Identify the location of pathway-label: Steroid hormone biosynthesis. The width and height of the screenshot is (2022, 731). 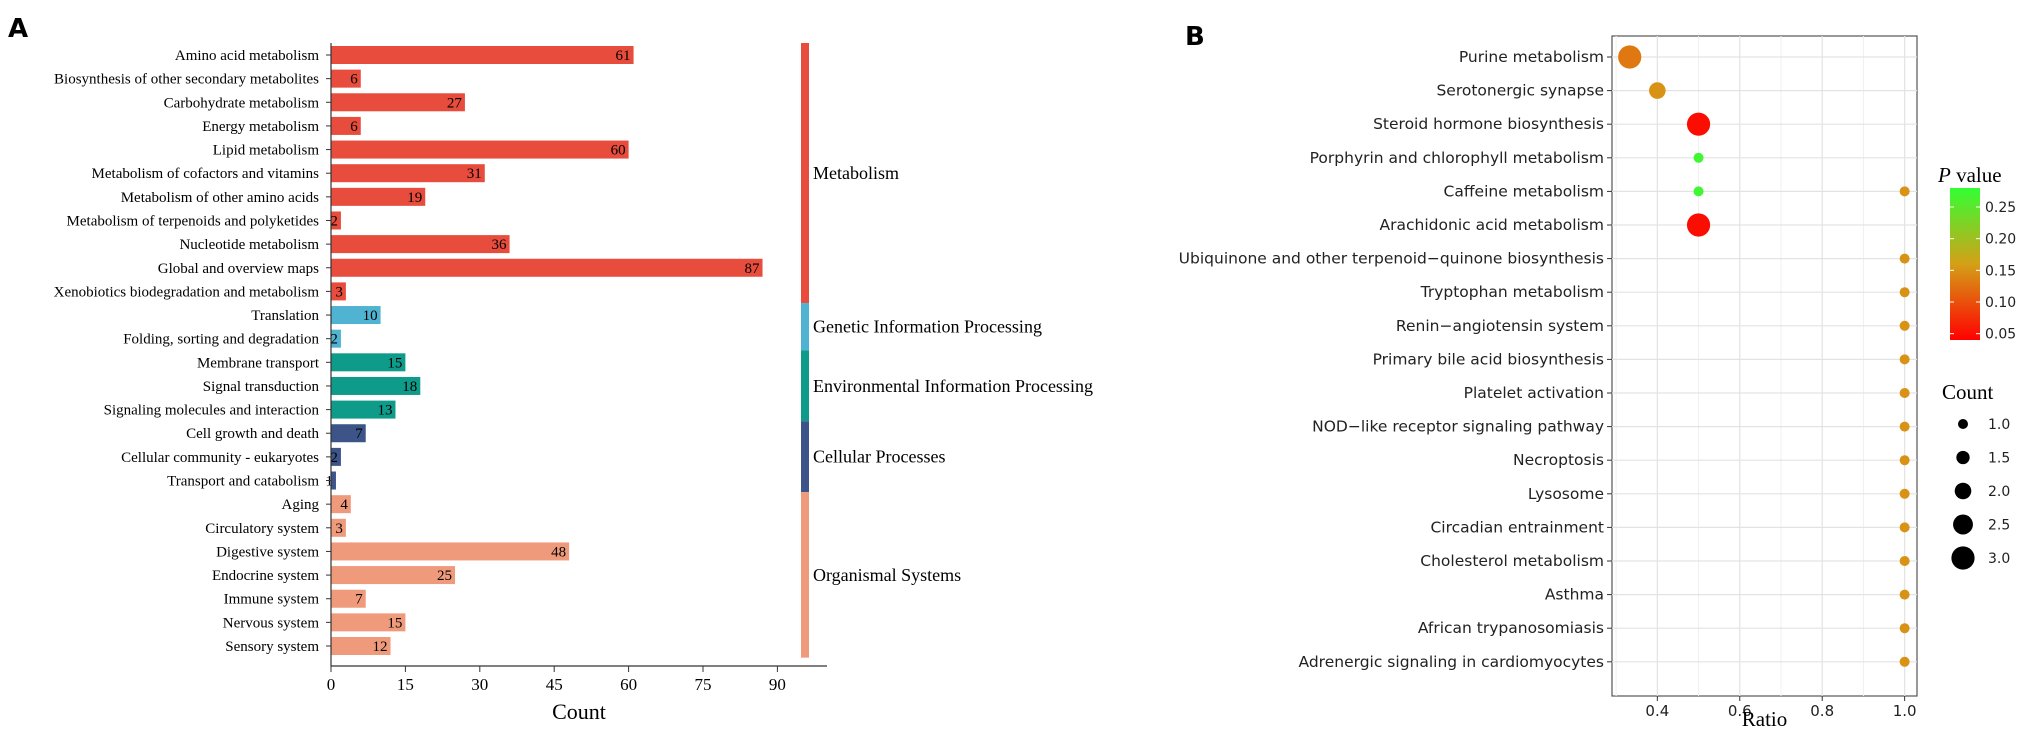
(1488, 124).